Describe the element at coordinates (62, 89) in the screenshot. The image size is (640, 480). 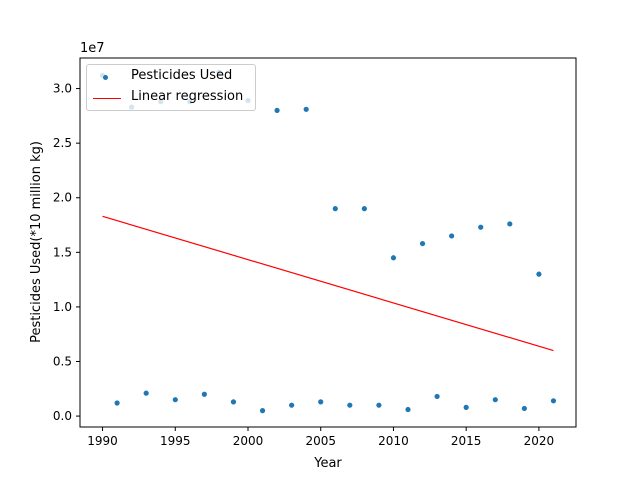
I see `y-tick-label: 3.0` at that location.